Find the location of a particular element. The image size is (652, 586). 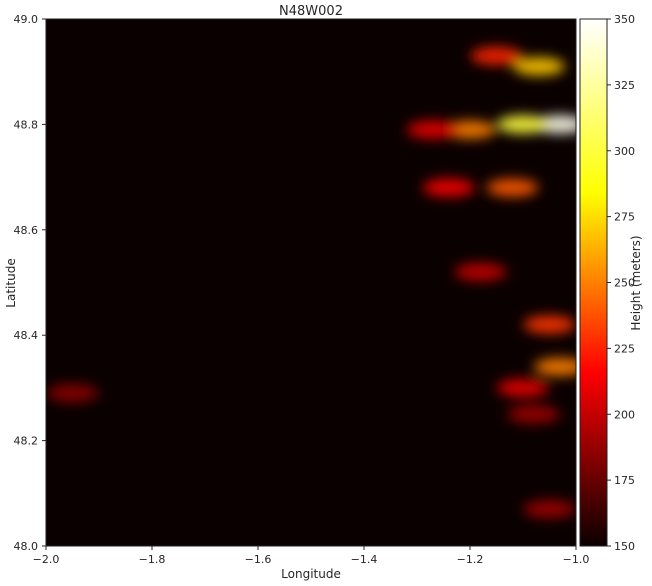

y-tick-label: 48.6 is located at coordinates (26, 230).